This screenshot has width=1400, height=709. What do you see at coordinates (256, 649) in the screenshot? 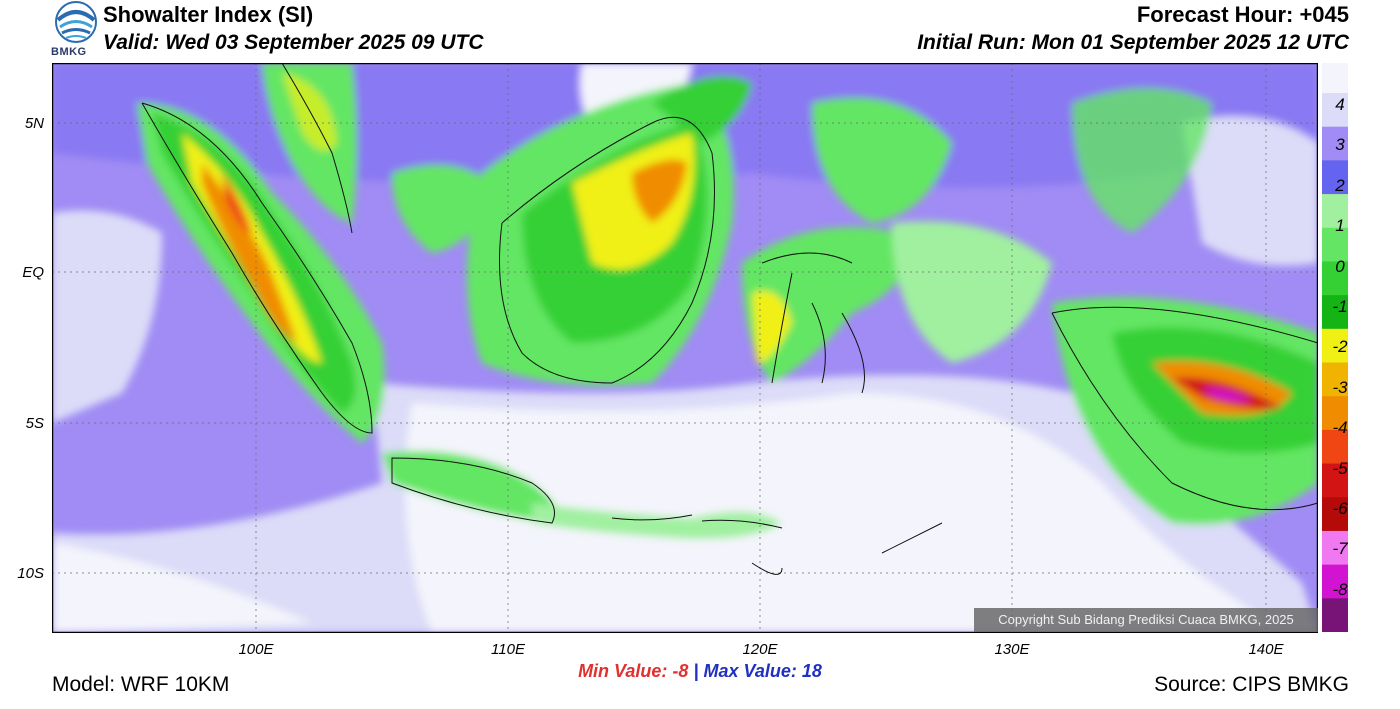
I see `lon-label-100e: 100E` at bounding box center [256, 649].